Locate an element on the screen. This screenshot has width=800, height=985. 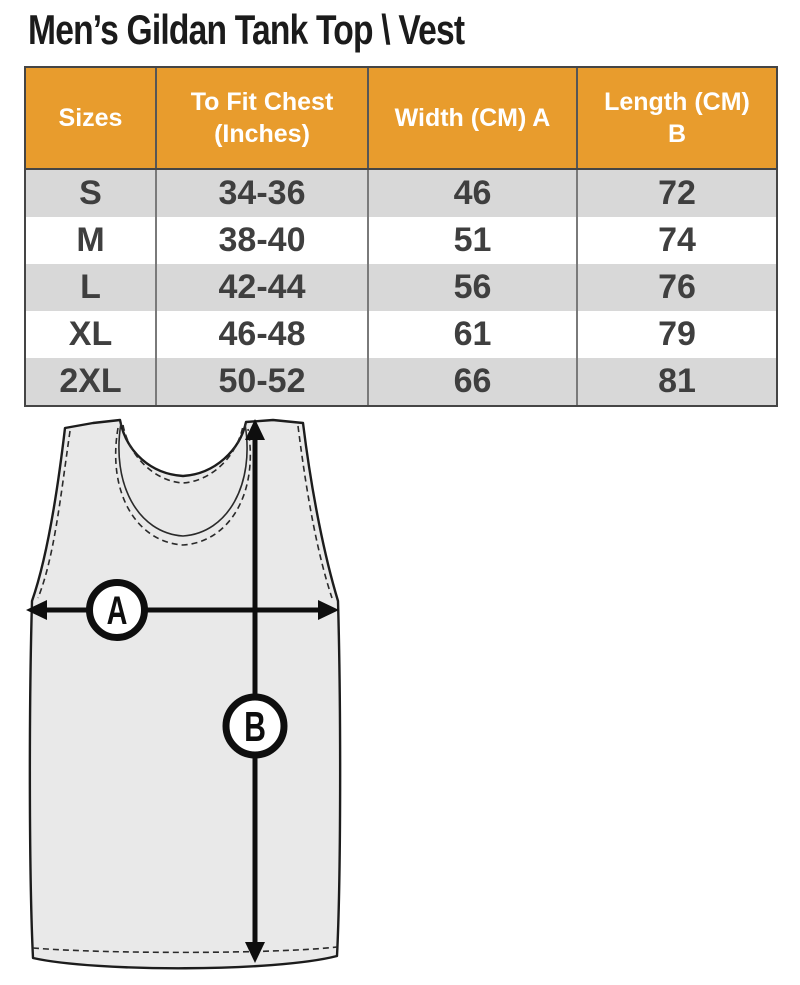
table-row-s: S 34-36 46 72 is located at coordinates (401, 193).